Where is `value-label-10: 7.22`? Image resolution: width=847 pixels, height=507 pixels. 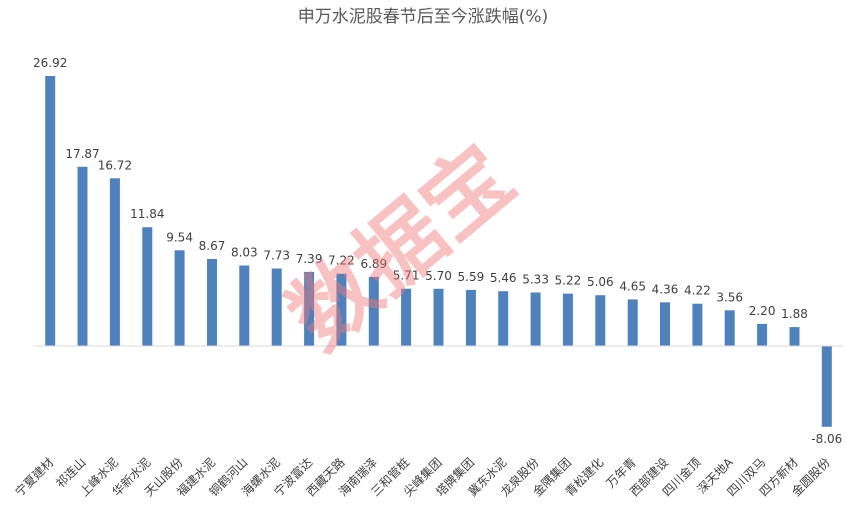
value-label-10: 7.22 is located at coordinates (341, 261).